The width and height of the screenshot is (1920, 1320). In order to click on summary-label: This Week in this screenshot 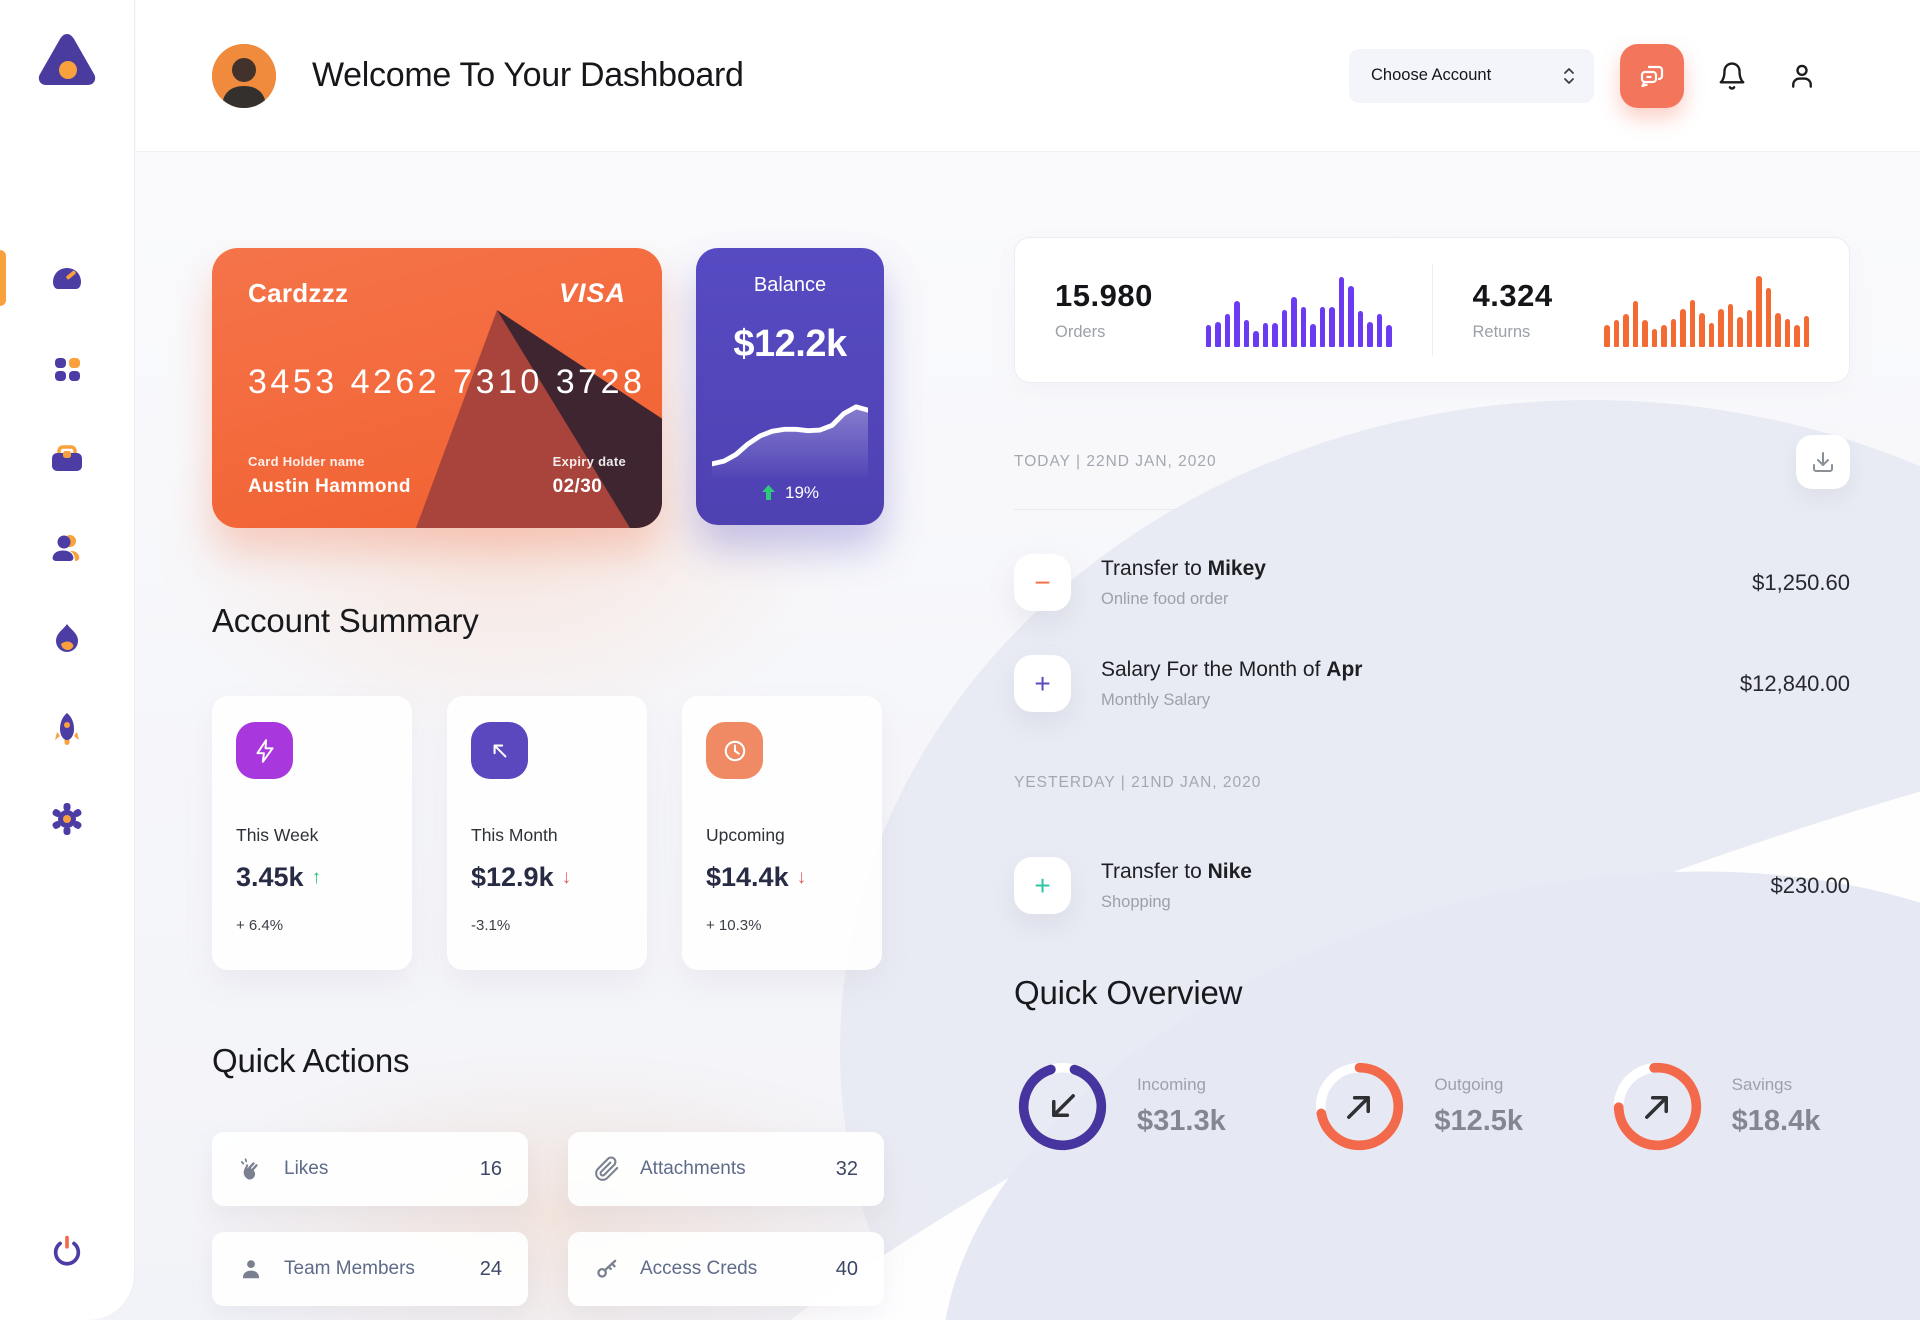, I will do `click(277, 835)`.